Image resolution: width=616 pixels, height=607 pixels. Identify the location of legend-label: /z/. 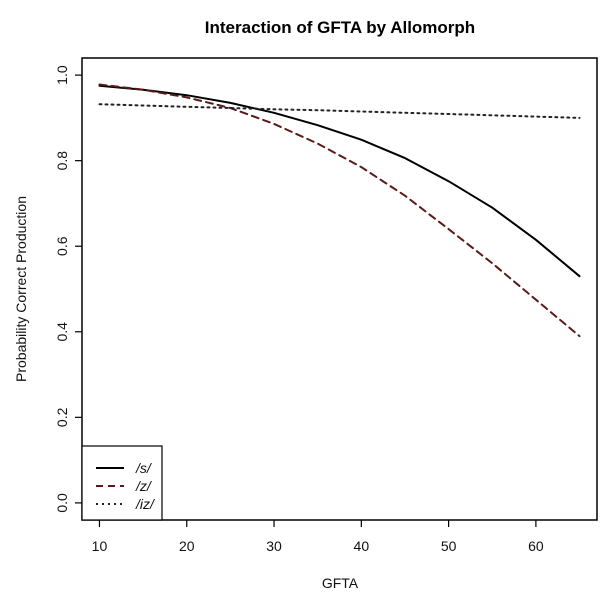
(144, 486).